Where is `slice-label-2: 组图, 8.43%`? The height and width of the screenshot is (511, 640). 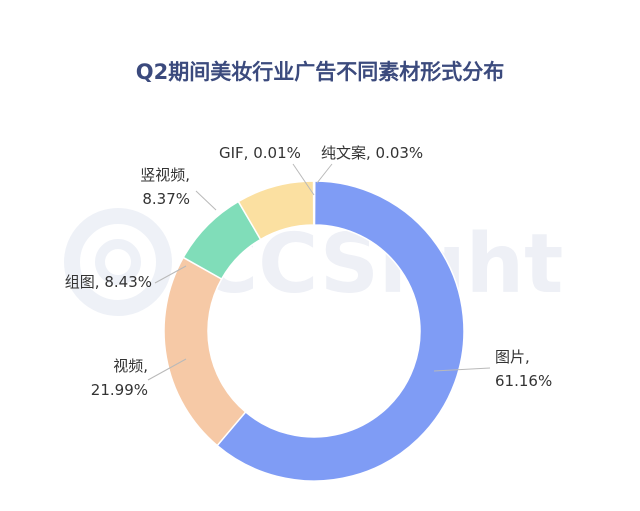 slice-label-2: 组图, 8.43% is located at coordinates (108, 282).